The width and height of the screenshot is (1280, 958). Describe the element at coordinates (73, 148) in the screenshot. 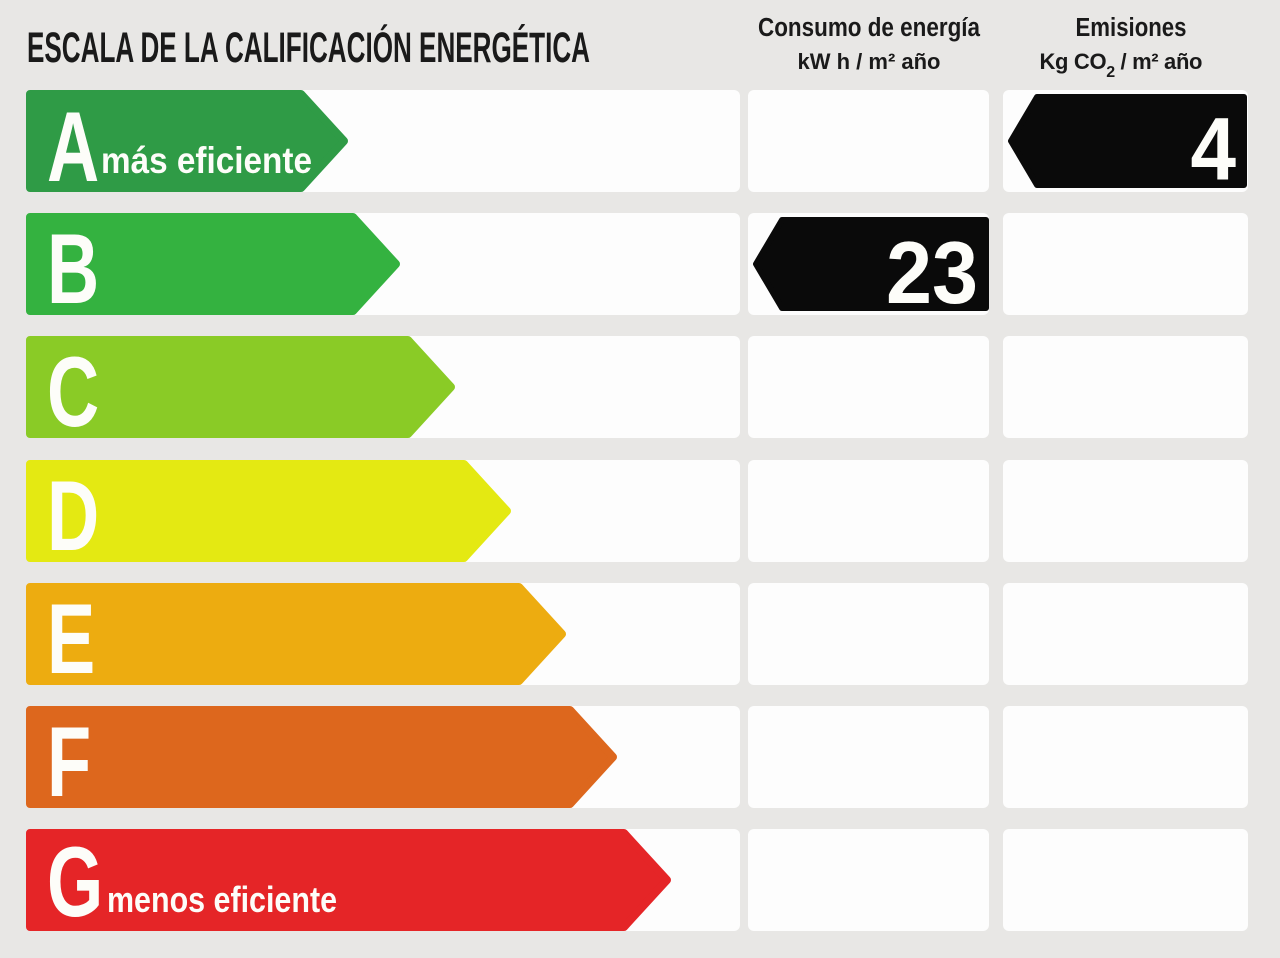

I see `svg-text: A` at that location.